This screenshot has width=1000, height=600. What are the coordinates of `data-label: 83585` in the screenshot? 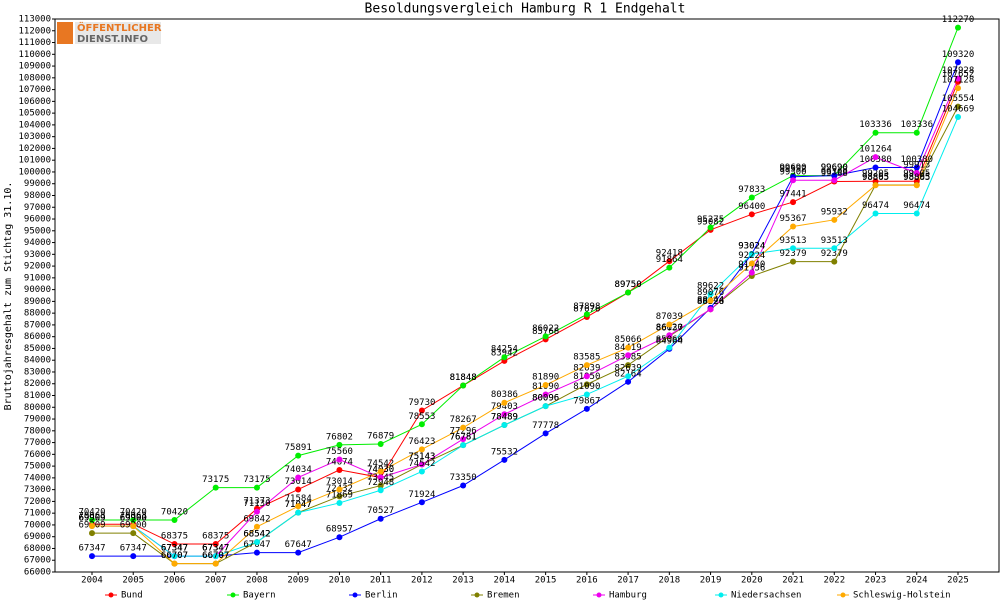 It's located at (586, 358).